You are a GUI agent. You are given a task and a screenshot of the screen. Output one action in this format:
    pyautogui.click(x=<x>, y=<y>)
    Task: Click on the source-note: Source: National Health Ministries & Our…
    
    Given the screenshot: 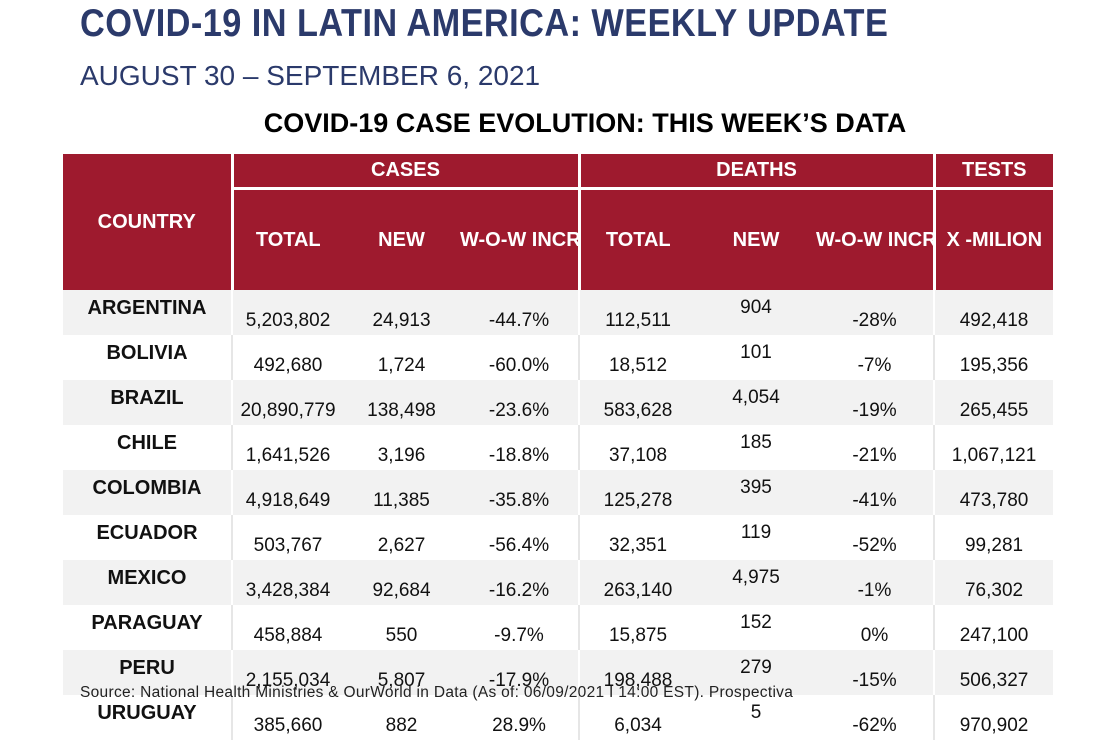 What is the action you would take?
    pyautogui.click(x=437, y=692)
    